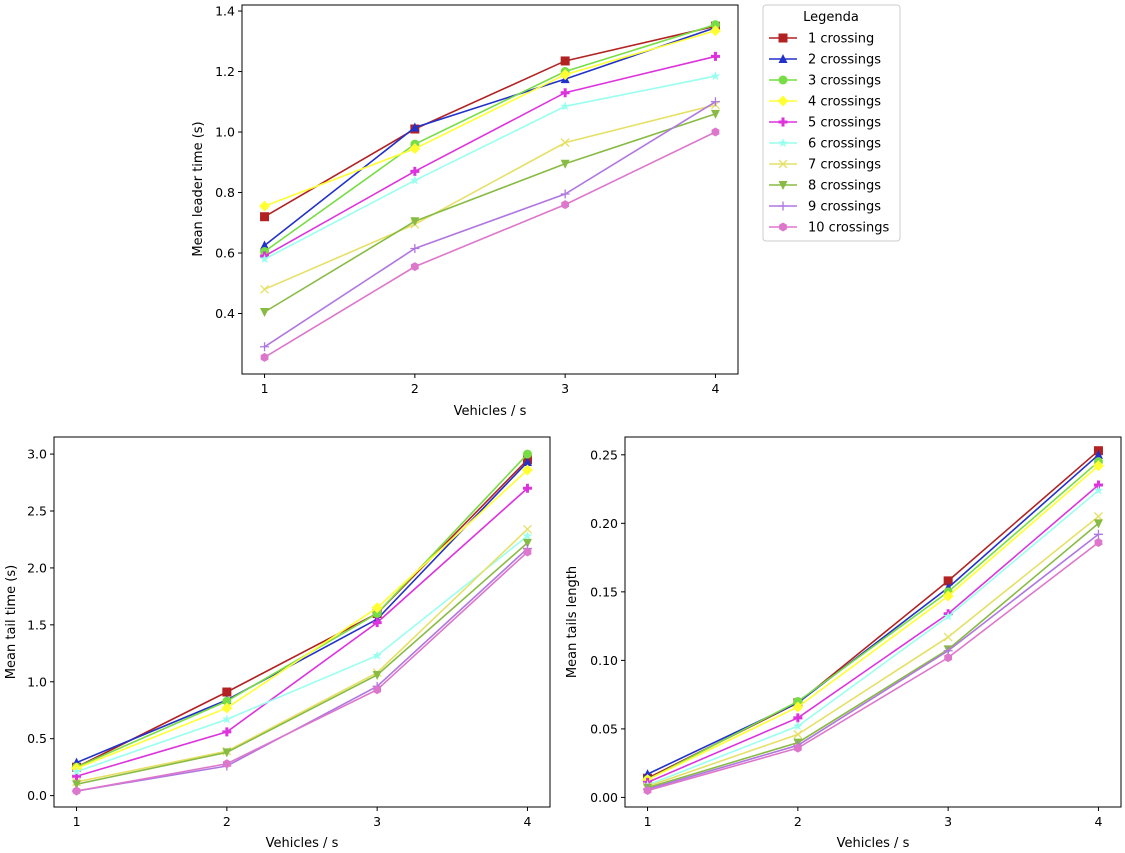  I want to click on y-tick-label: 0.5, so click(37, 738).